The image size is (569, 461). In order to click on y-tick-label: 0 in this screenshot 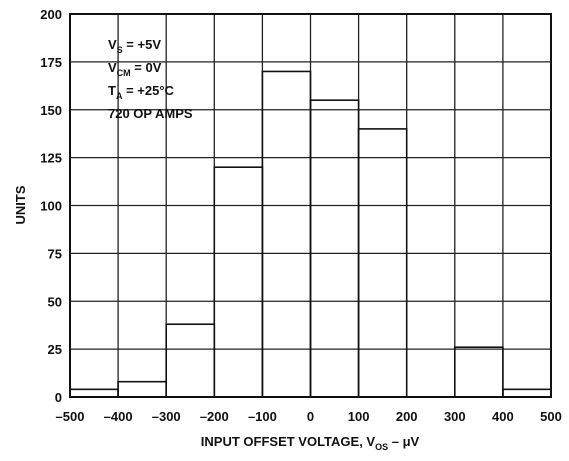, I will do `click(58, 397)`.